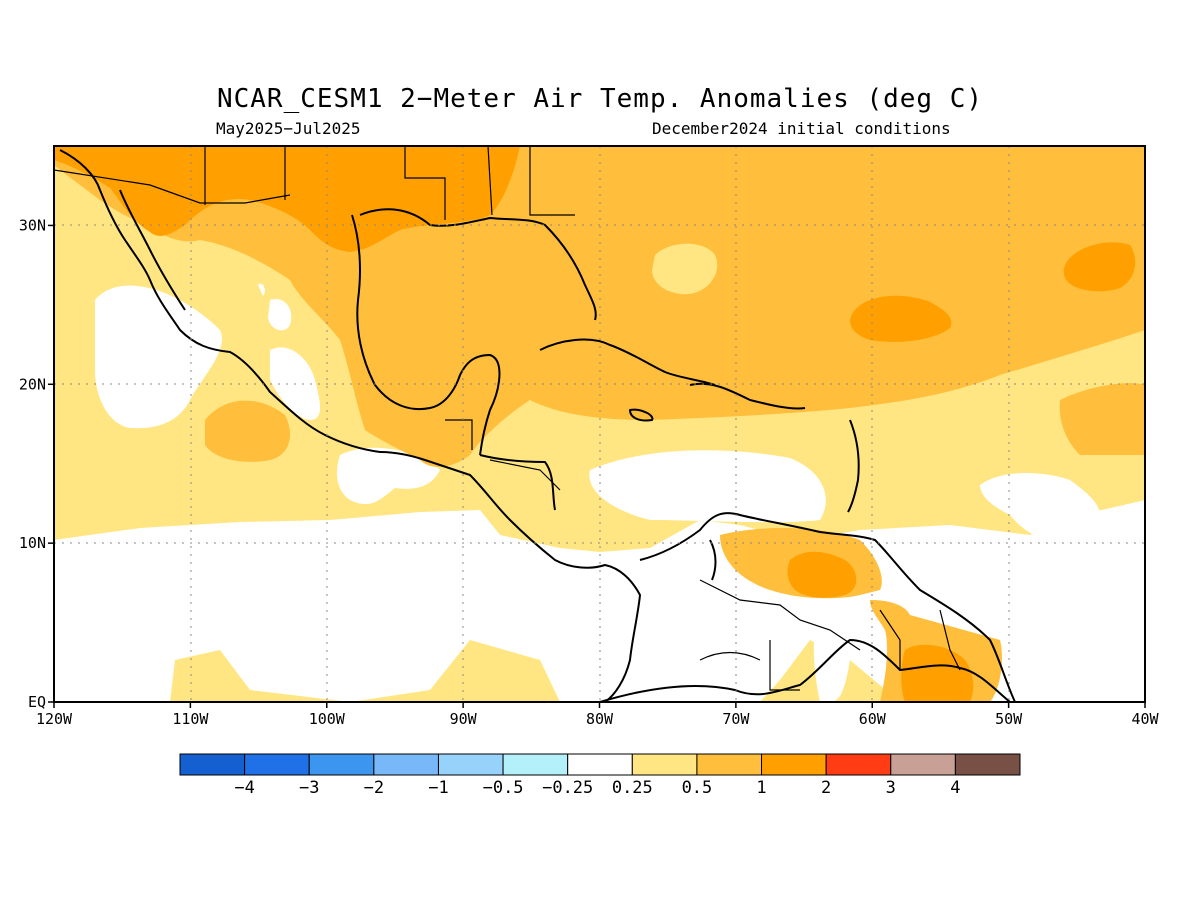 This screenshot has height=900, width=1200. Describe the element at coordinates (32, 225) in the screenshot. I see `lat-tick-label: 30N` at that location.